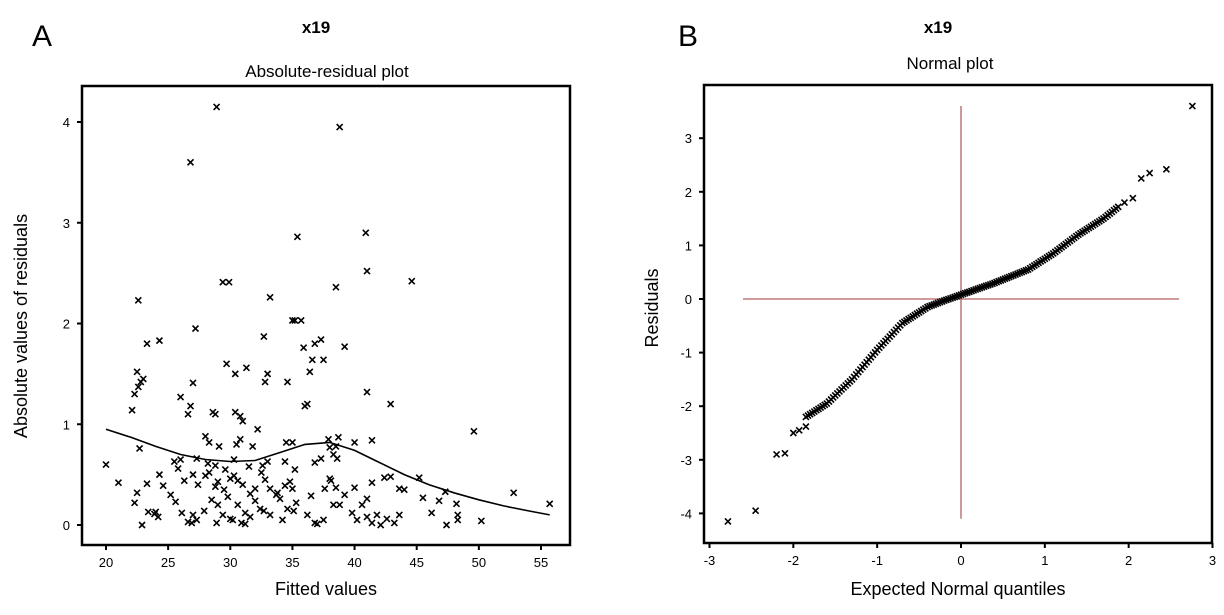  Describe the element at coordinates (652, 307) in the screenshot. I see `panel-b-y-axis-label: Residuals` at that location.